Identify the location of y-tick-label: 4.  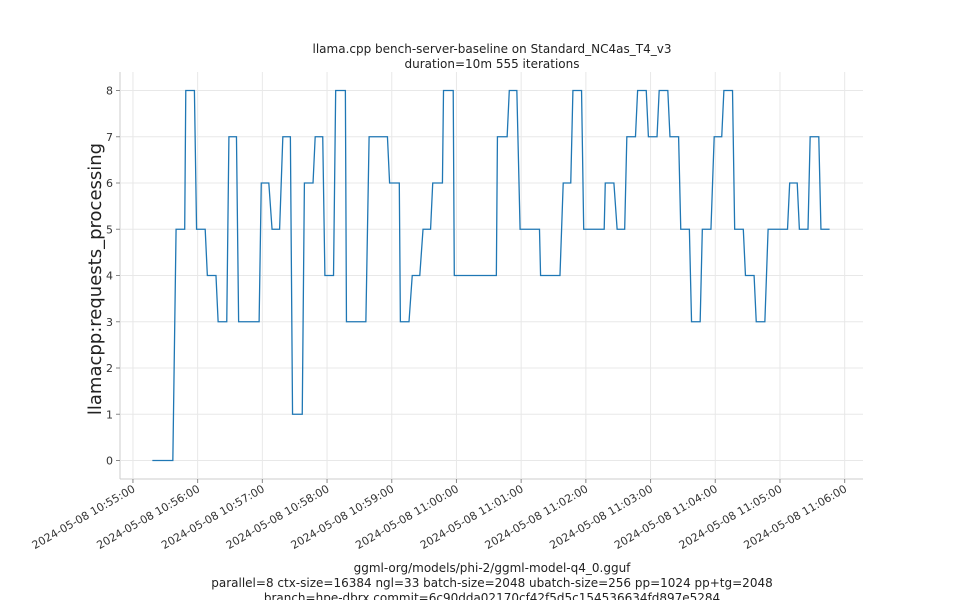
(109, 276).